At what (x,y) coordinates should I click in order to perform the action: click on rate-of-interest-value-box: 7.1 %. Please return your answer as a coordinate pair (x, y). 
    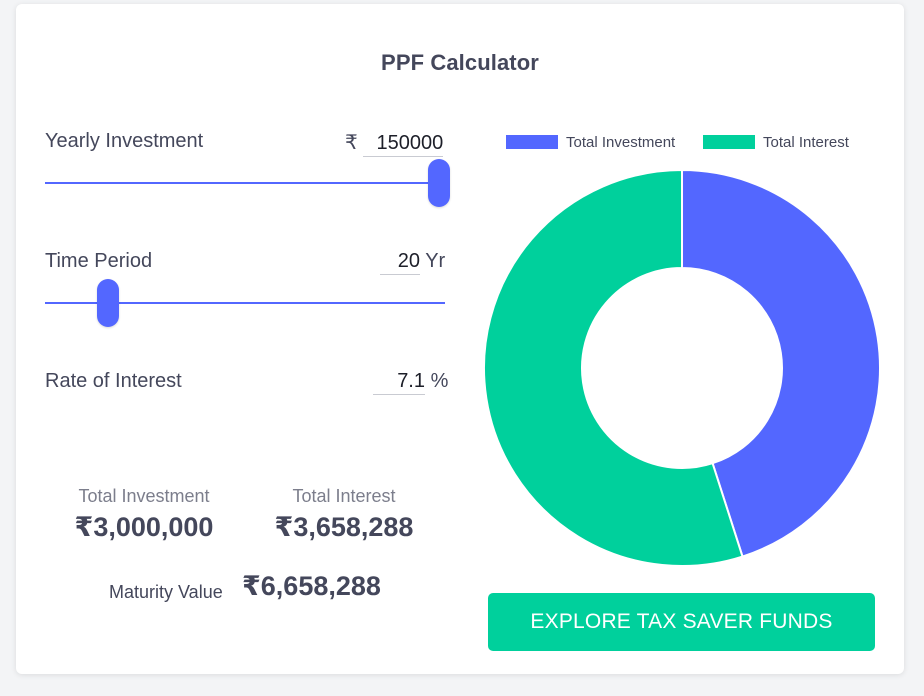
    Looking at the image, I should click on (410, 382).